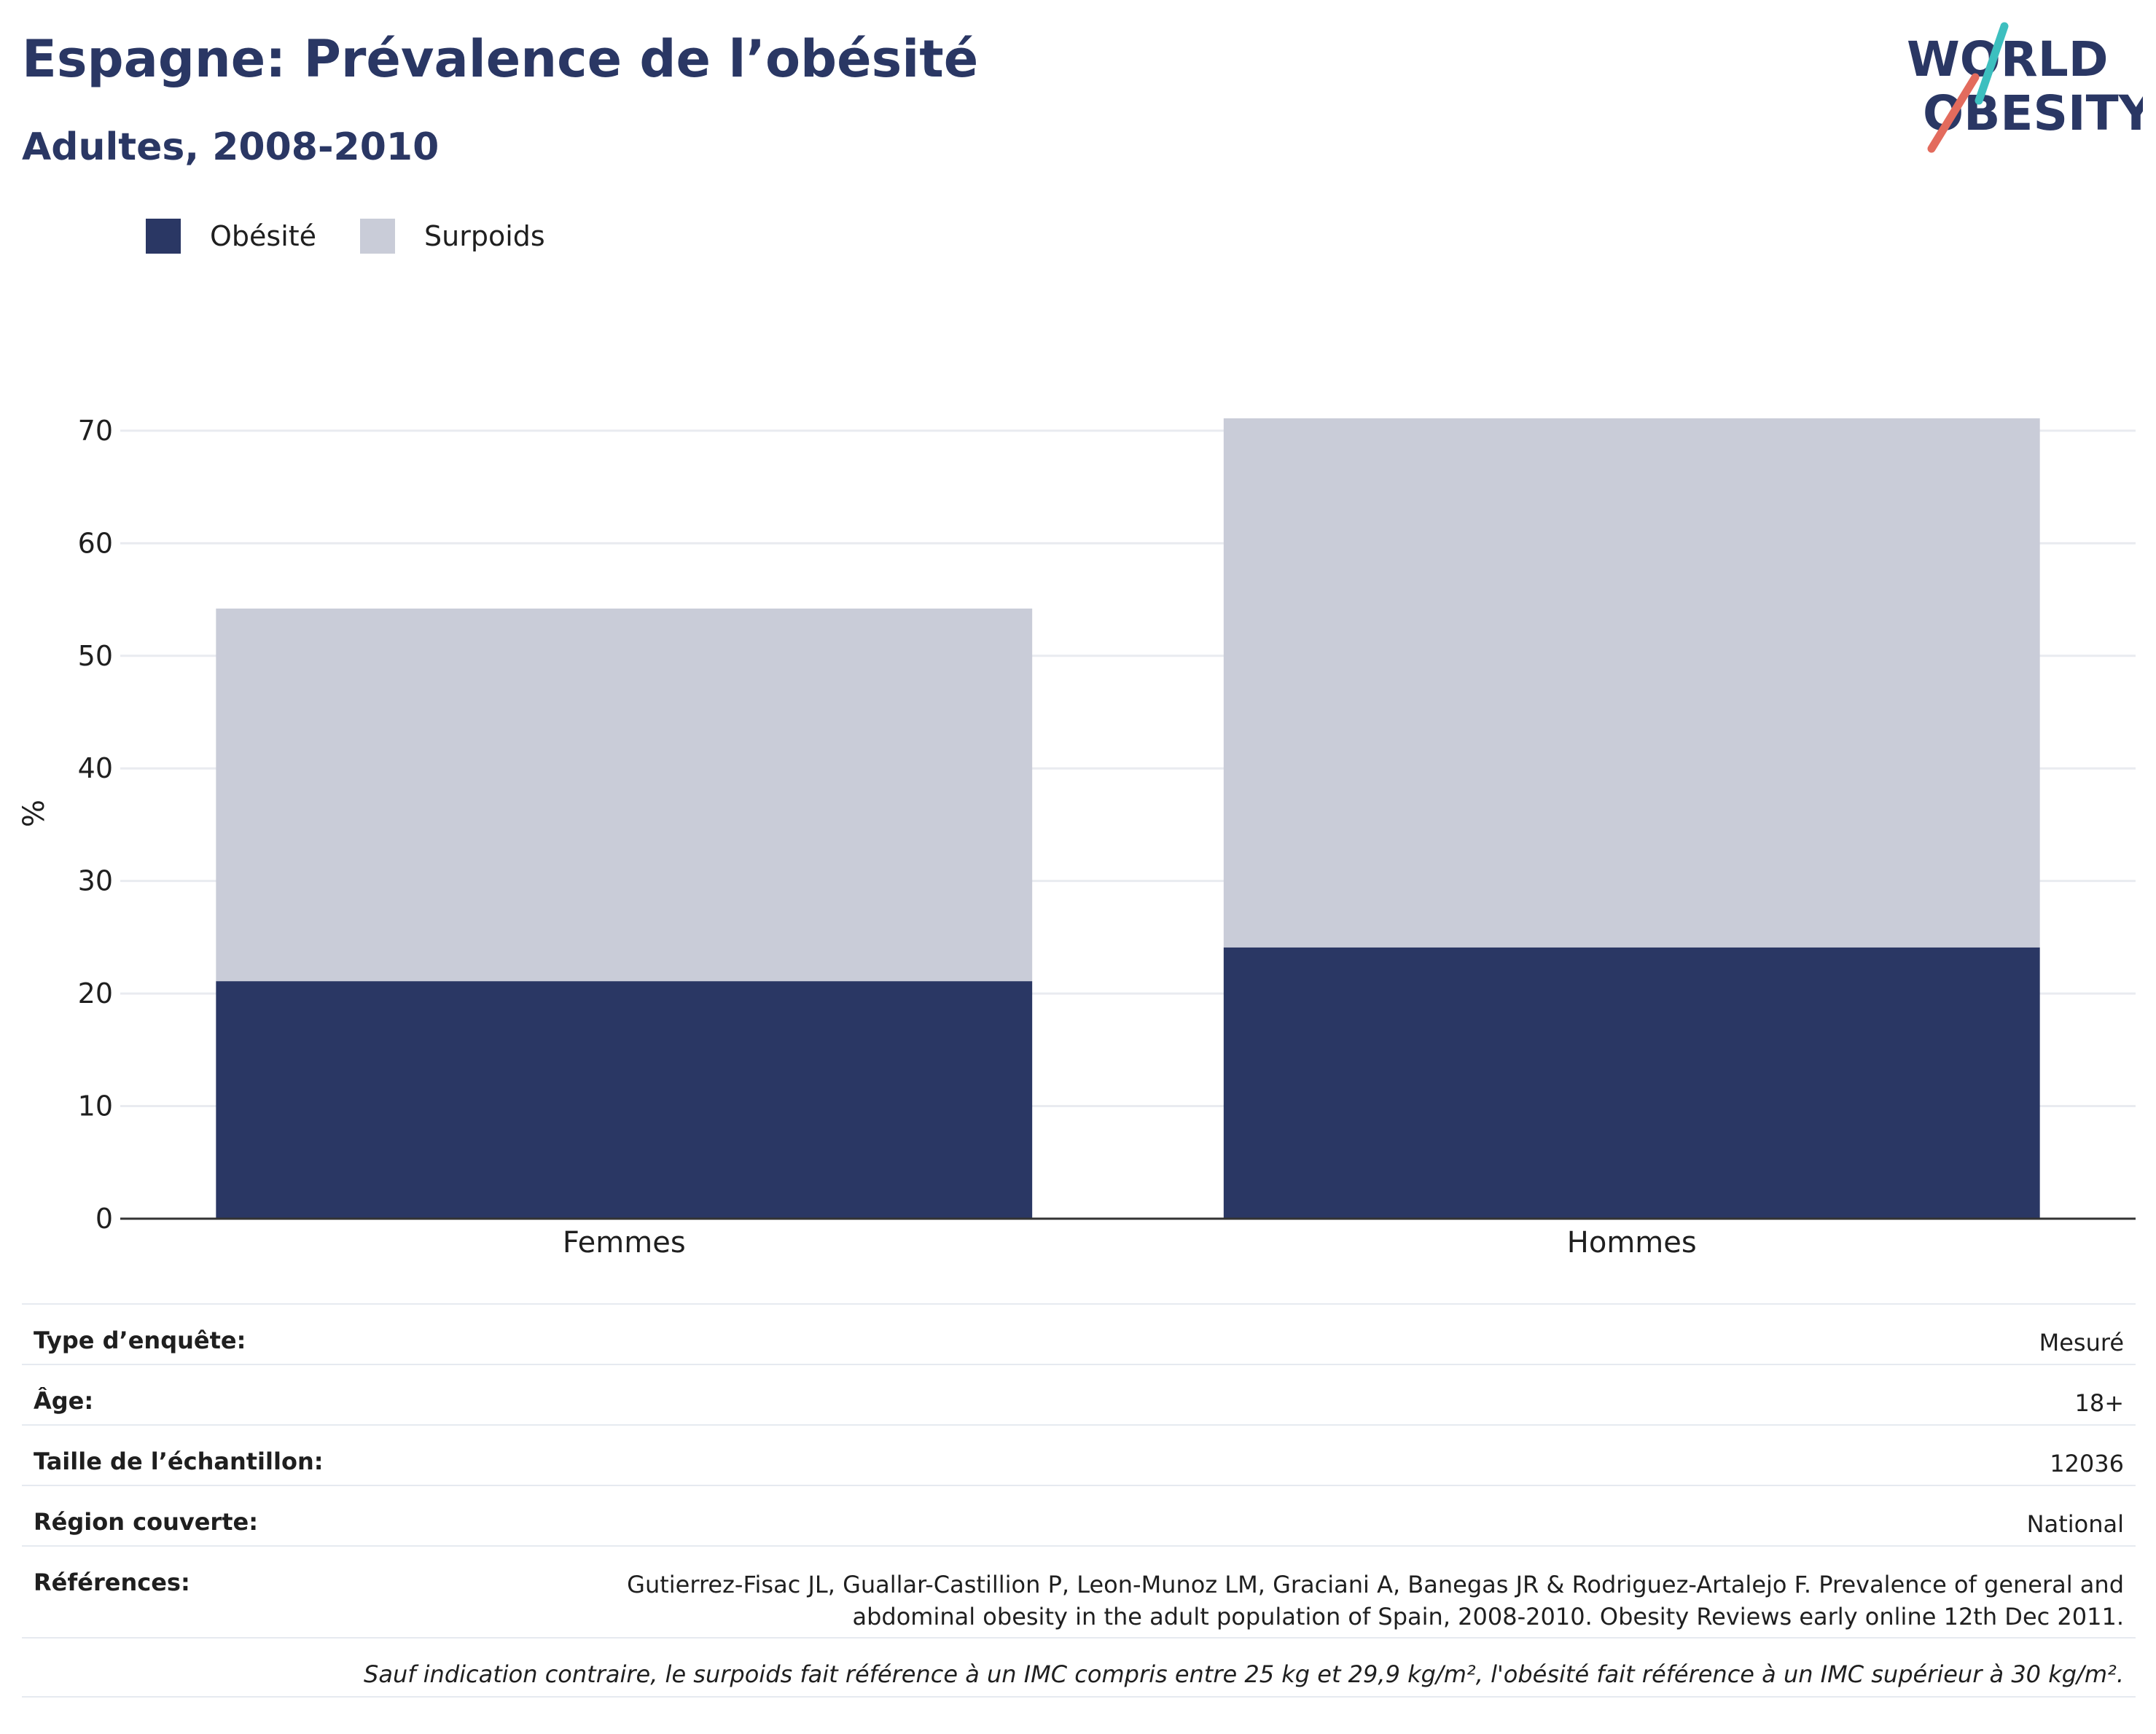  What do you see at coordinates (378, 236) in the screenshot?
I see `legend-swatch-surpoids` at bounding box center [378, 236].